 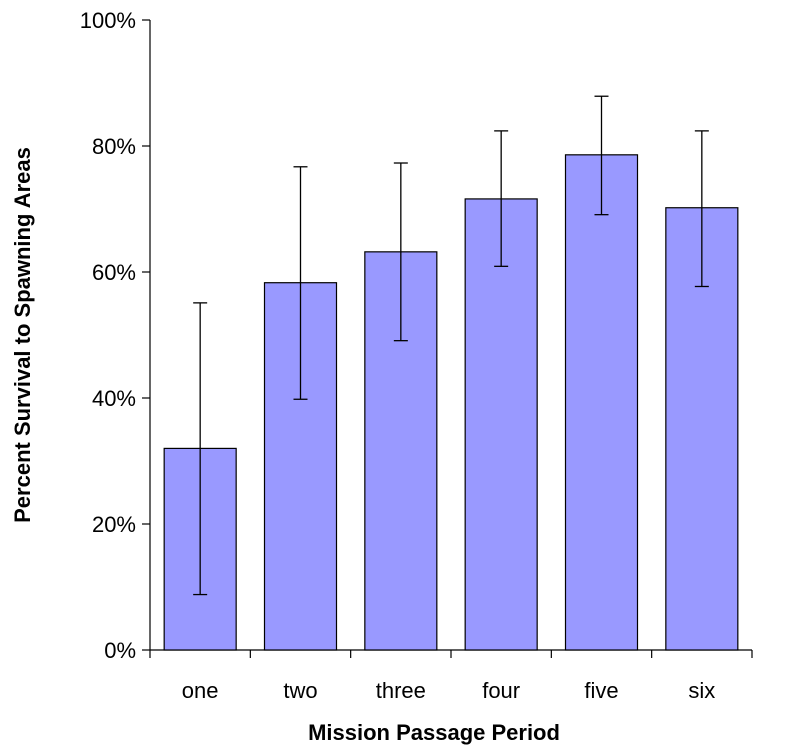 What do you see at coordinates (115, 335) in the screenshot?
I see `y-axis: 0% 20% 40% 60% 80% 100%` at bounding box center [115, 335].